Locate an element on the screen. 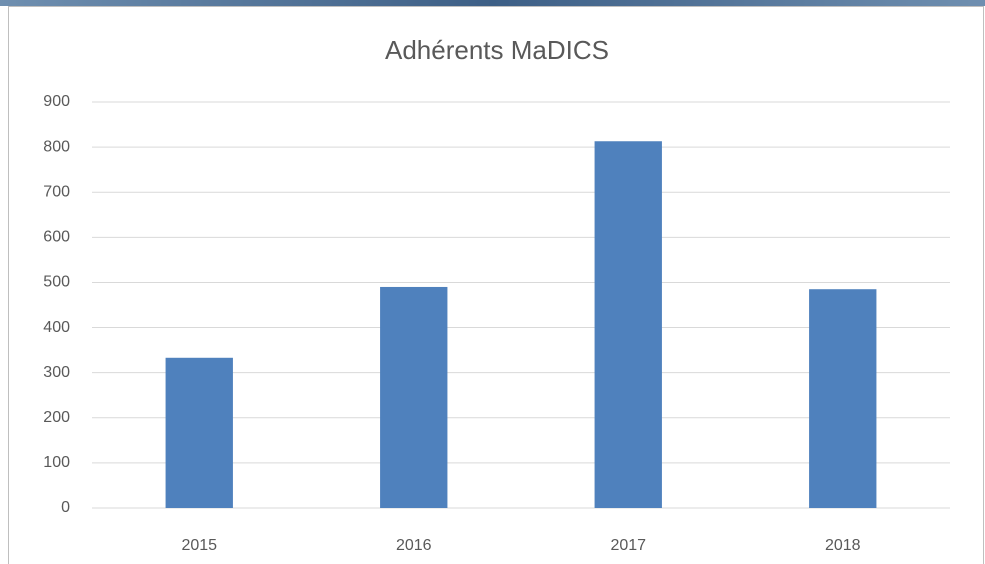 This screenshot has width=985, height=564. y-tick-label: 400 is located at coordinates (56, 327).